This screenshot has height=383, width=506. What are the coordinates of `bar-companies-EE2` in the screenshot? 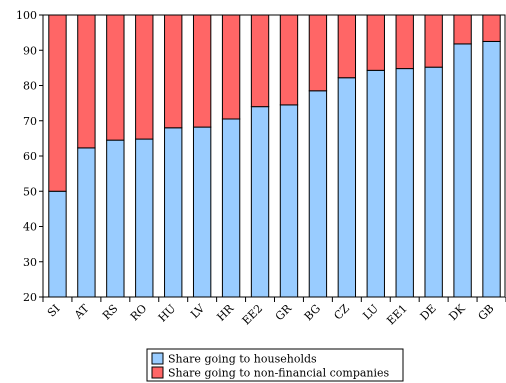 It's located at (260, 61).